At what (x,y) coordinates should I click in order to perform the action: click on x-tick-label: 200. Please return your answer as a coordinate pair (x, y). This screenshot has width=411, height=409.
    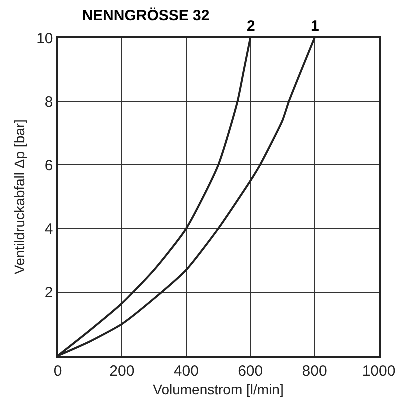
    Looking at the image, I should click on (122, 371).